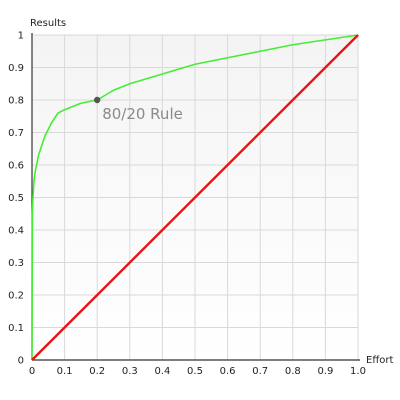 This screenshot has width=400, height=400. I want to click on x-tick-label: 0.2, so click(97, 371).